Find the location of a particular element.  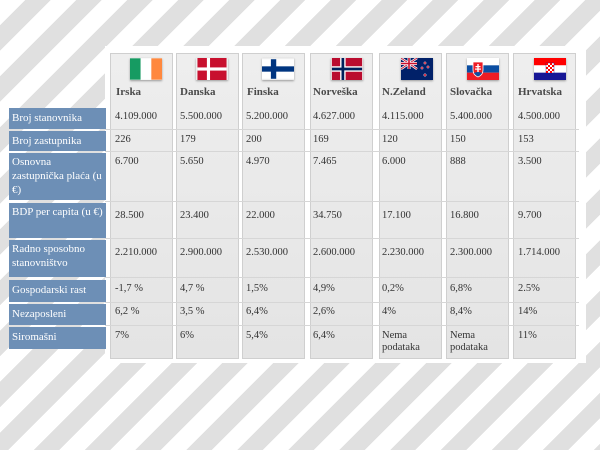

table-cell: 2.230.000 is located at coordinates (403, 252).